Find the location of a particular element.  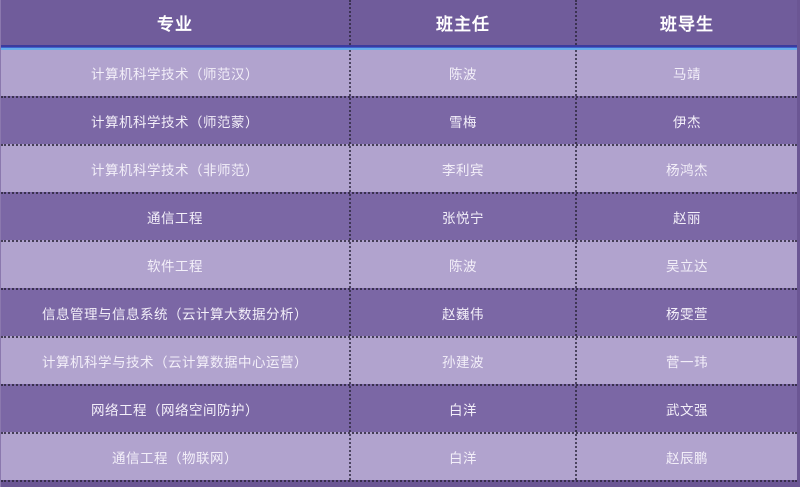

cell-head-teacher: 孙建波 is located at coordinates (462, 361).